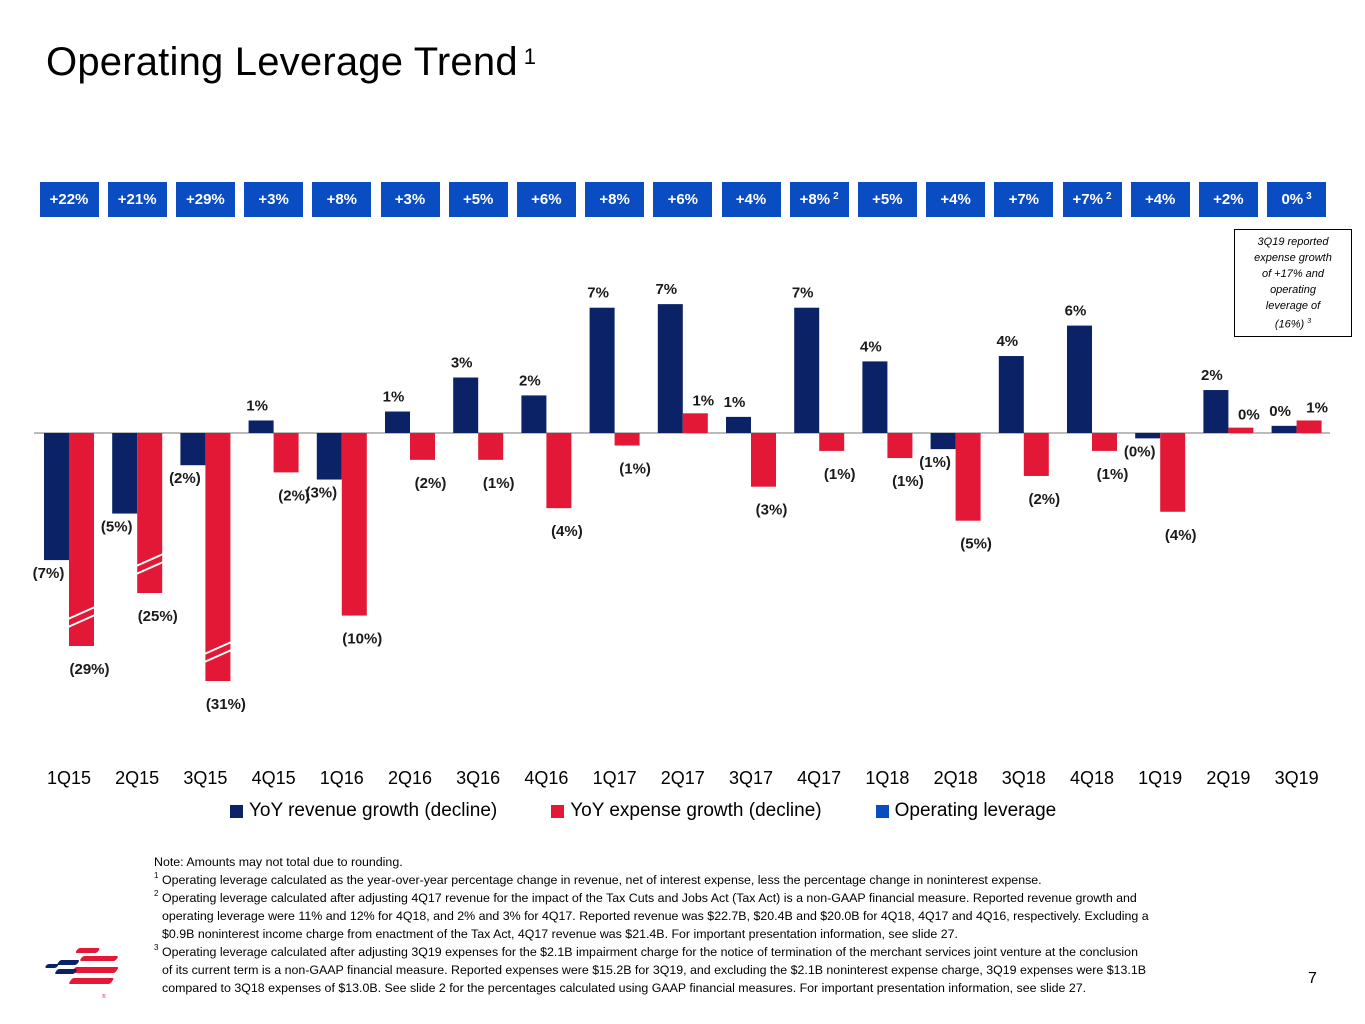 The width and height of the screenshot is (1365, 1024). I want to click on x-axis-tick-label: 1Q15, so click(69, 778).